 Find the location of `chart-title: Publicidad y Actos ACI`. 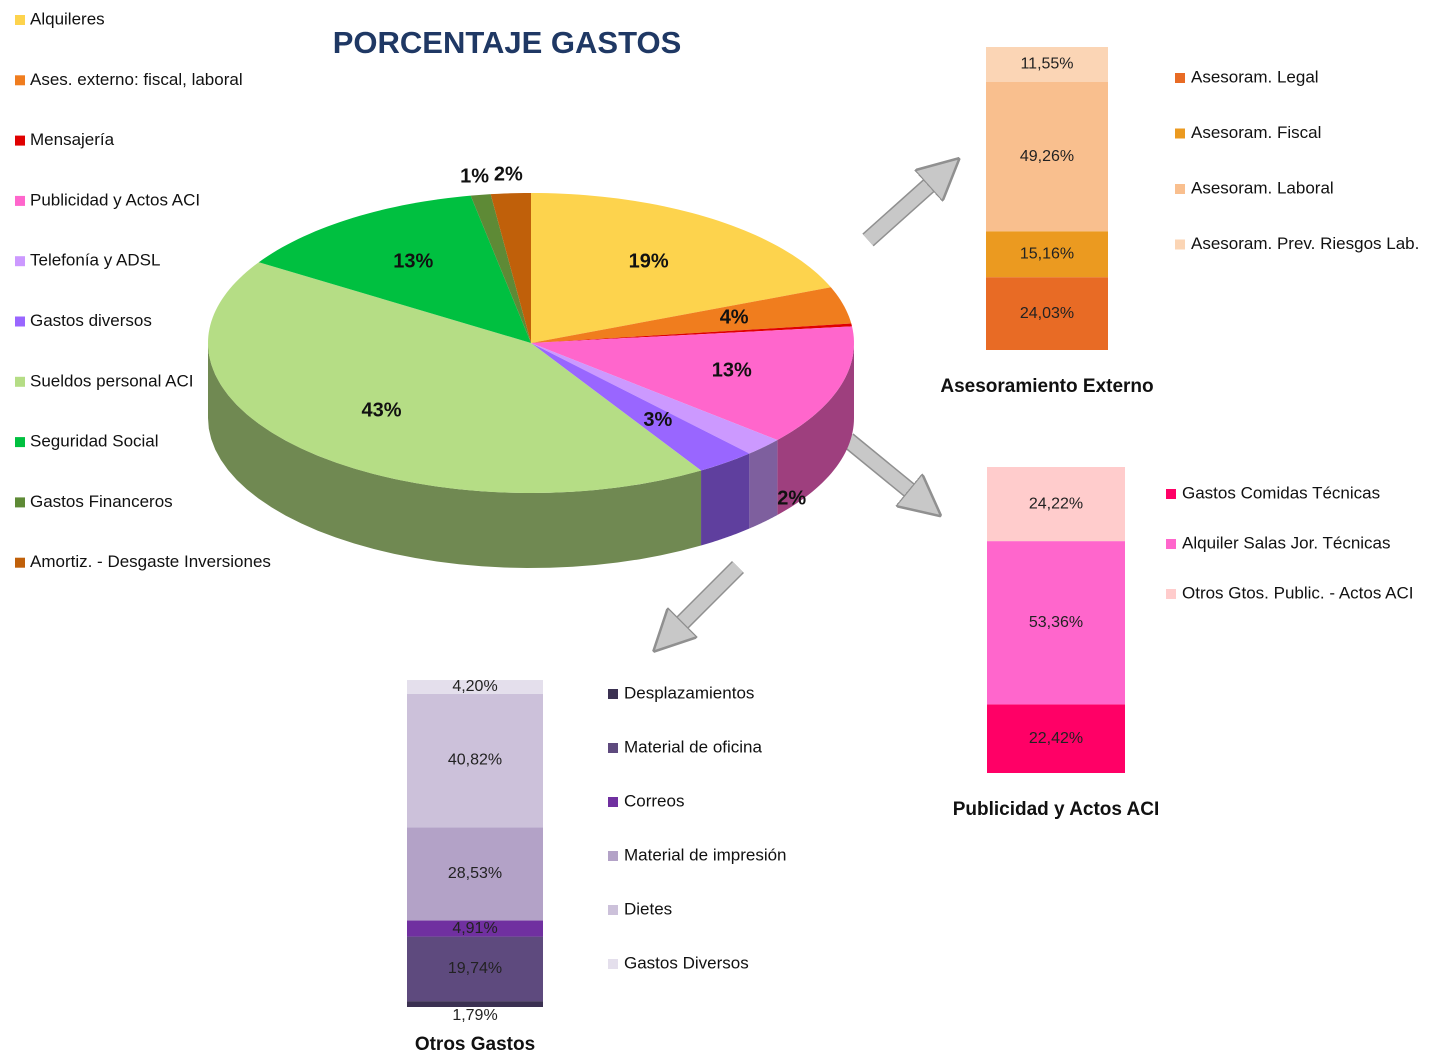

chart-title: Publicidad y Actos ACI is located at coordinates (1056, 809).